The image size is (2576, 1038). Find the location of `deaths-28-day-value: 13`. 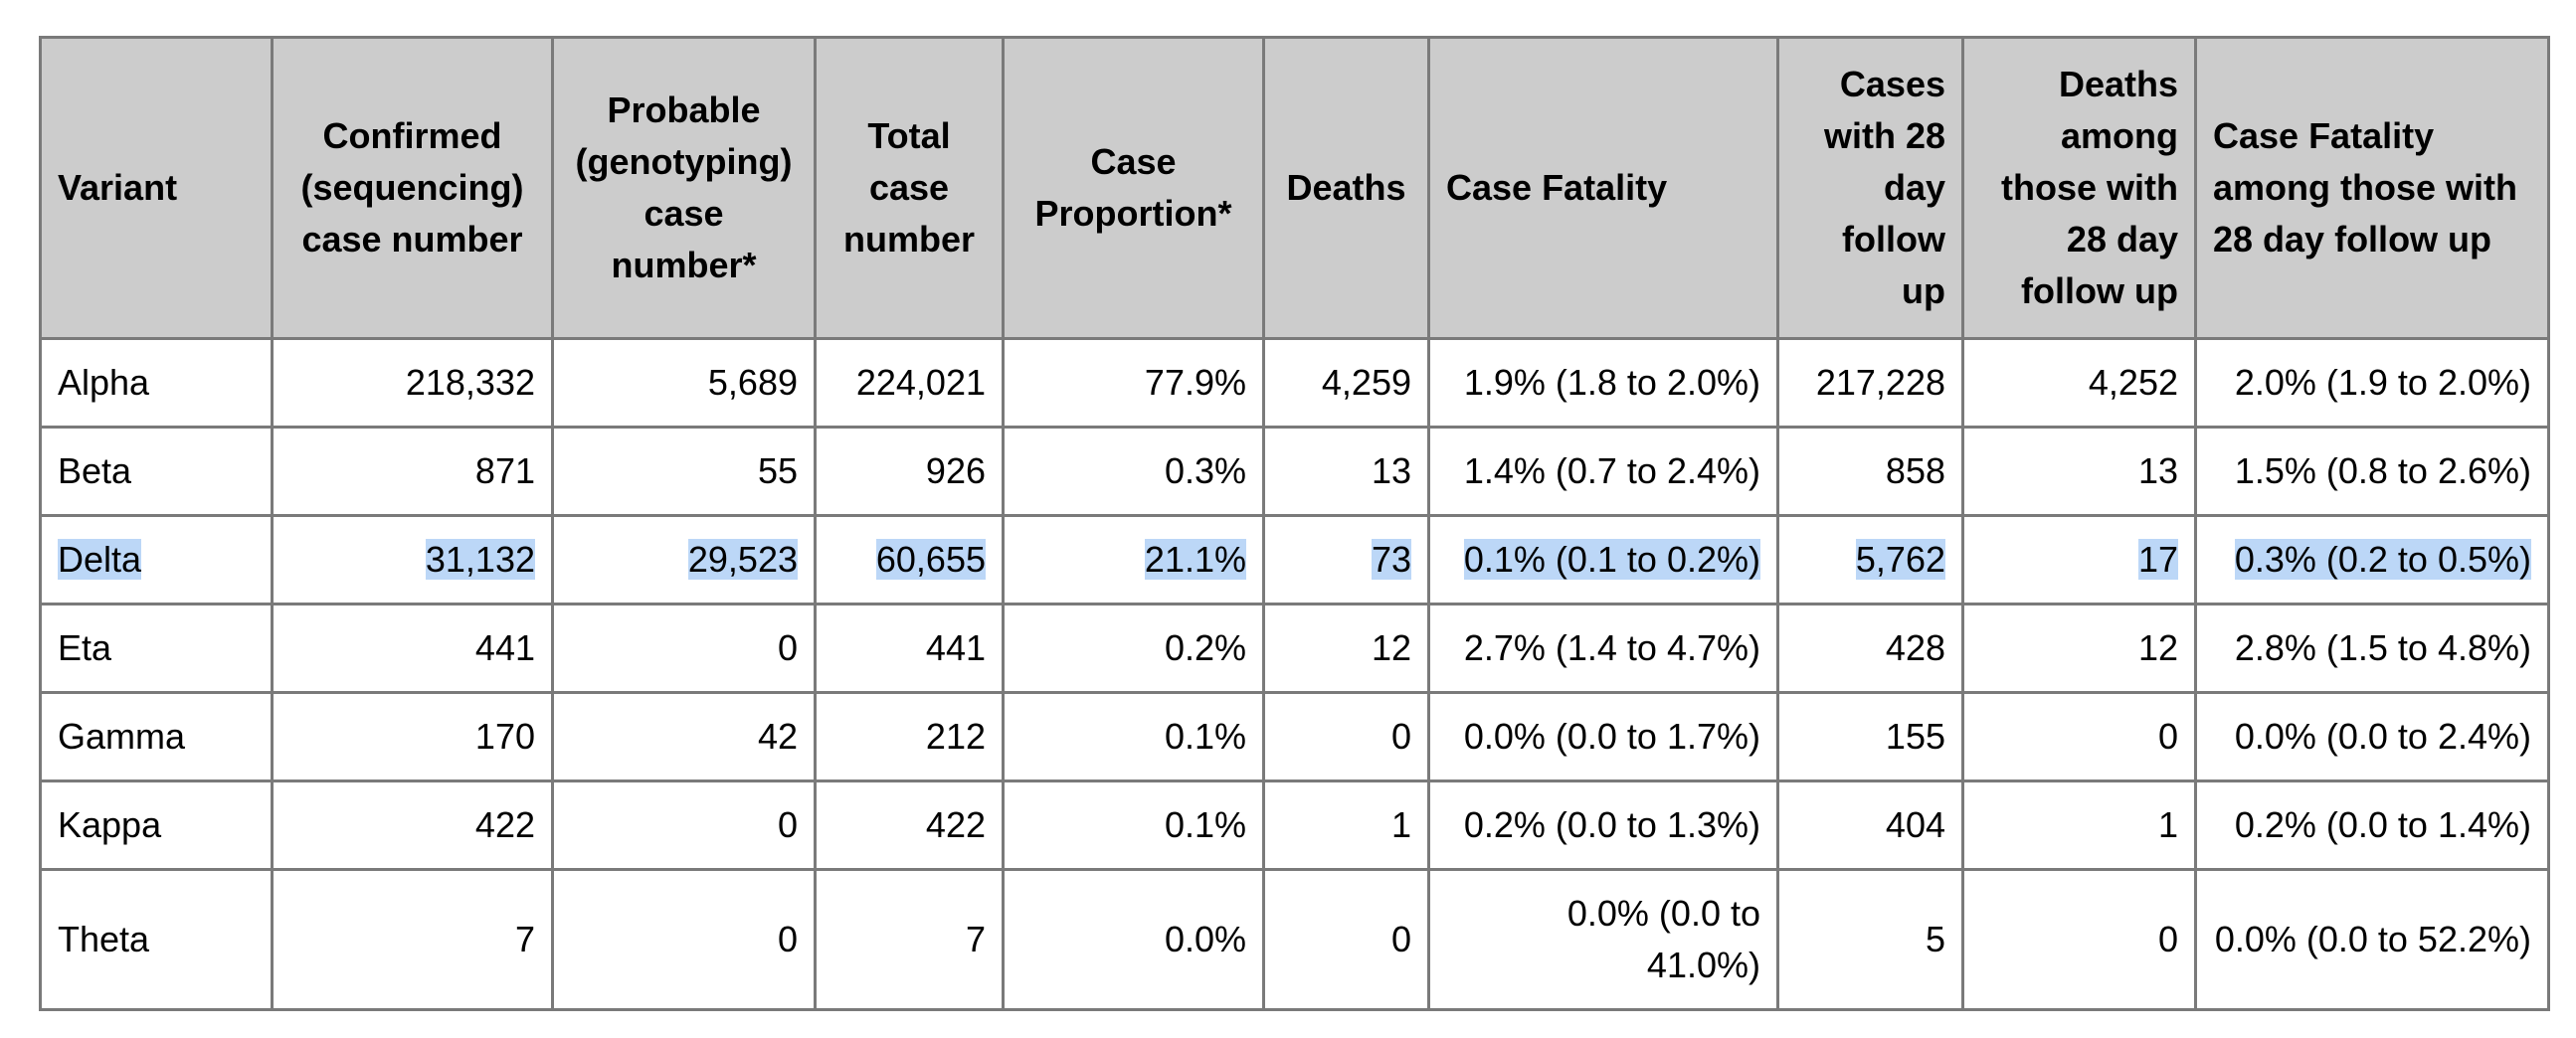

deaths-28-day-value: 13 is located at coordinates (2157, 470).